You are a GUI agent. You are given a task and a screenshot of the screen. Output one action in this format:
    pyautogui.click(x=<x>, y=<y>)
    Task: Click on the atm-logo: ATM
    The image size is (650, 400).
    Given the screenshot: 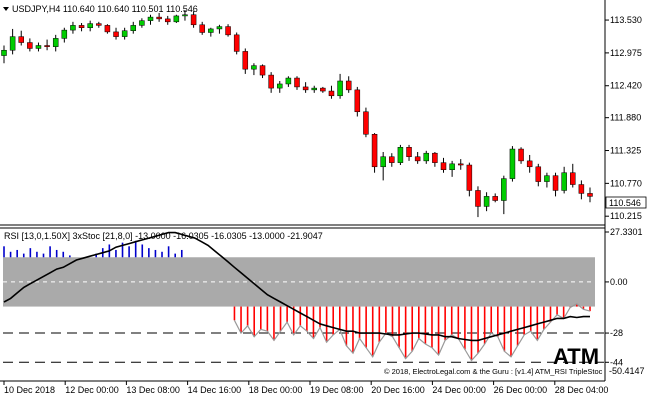 What is the action you would take?
    pyautogui.click(x=576, y=356)
    